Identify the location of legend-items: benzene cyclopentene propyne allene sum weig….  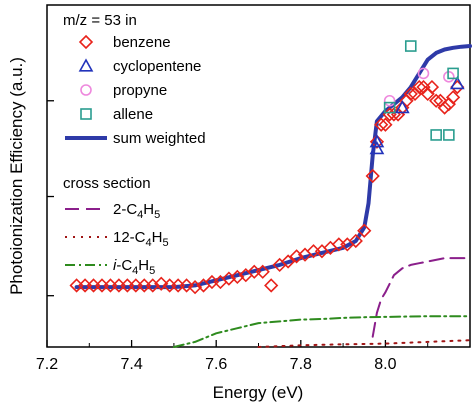
(135, 90).